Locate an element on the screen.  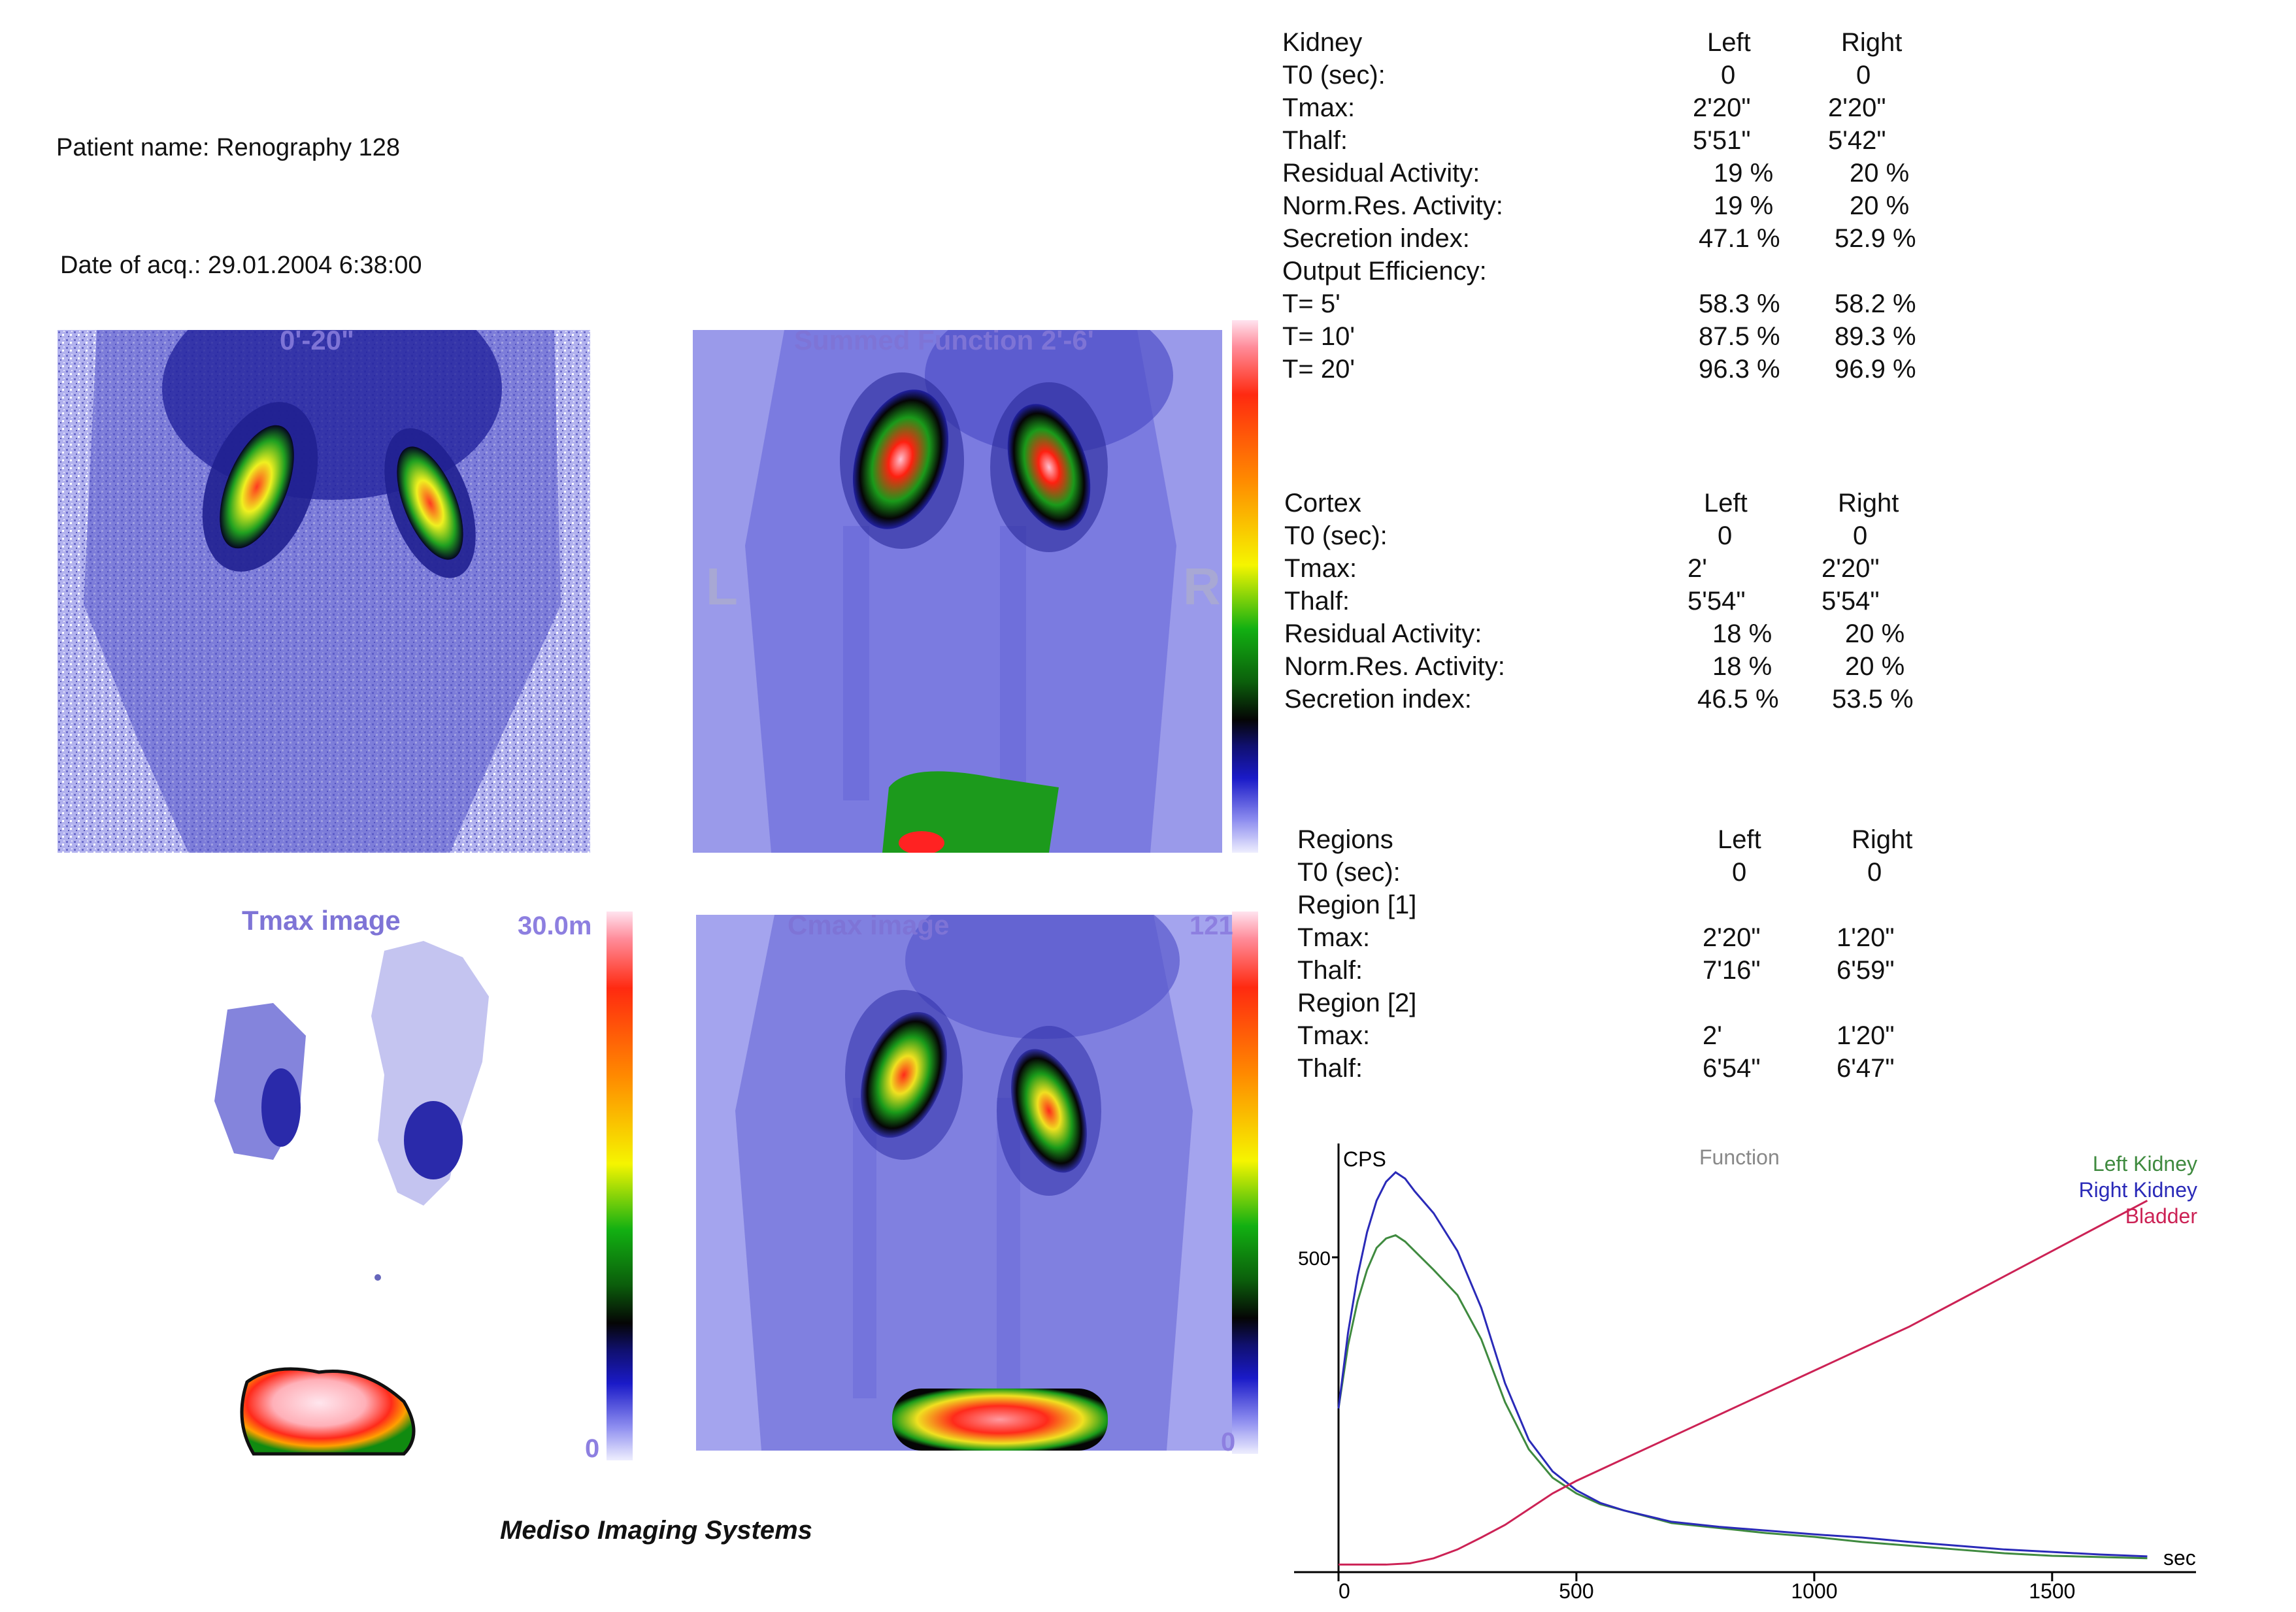
cortex-col-right: Right is located at coordinates (1868, 504).